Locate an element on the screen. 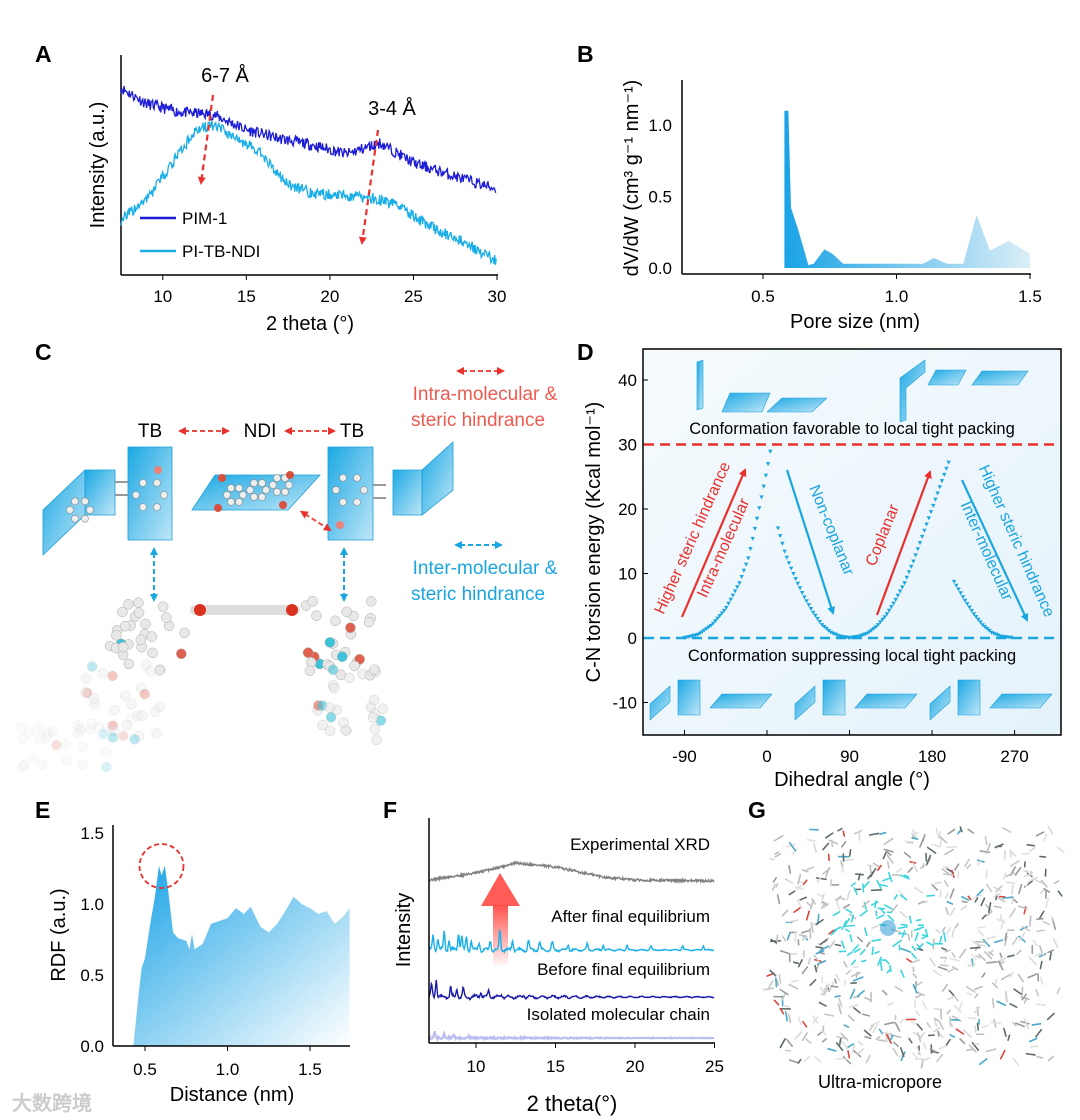 This screenshot has height=1120, width=1080. inter-legend-label: steric hindrance is located at coordinates (478, 594).